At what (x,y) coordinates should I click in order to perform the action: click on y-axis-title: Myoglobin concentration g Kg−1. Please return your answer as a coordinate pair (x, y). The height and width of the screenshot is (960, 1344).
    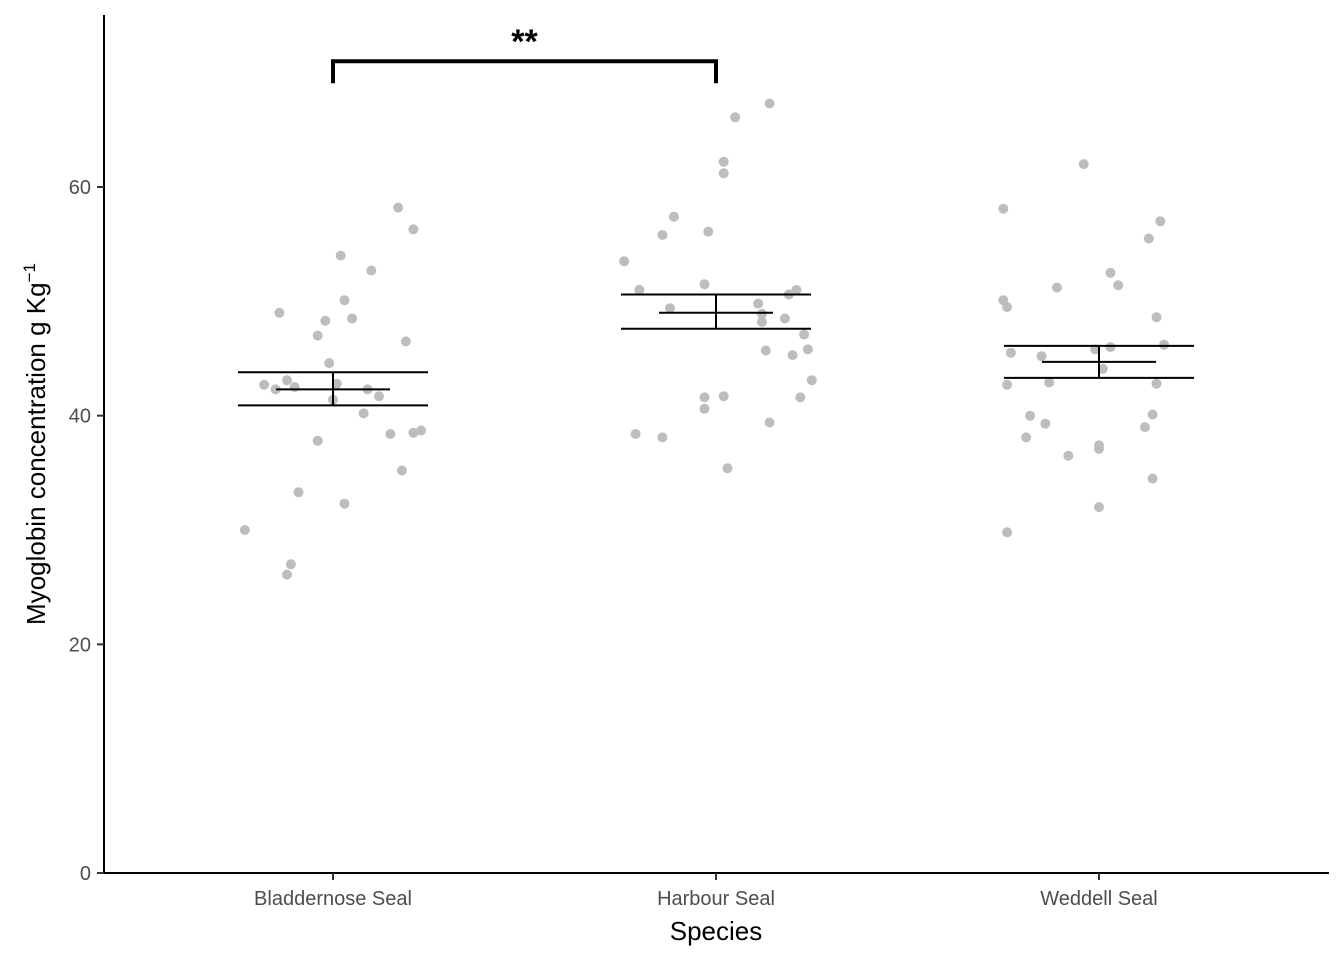
    Looking at the image, I should click on (35, 444).